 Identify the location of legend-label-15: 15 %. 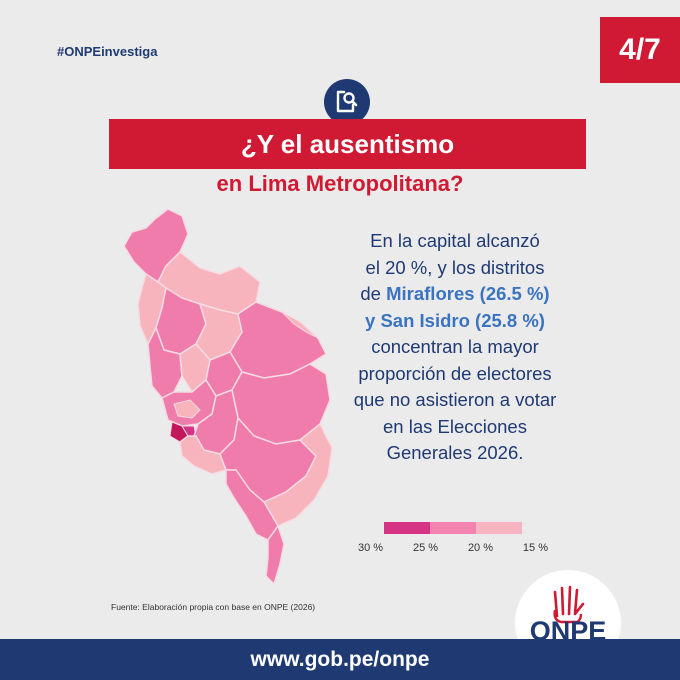
(535, 548).